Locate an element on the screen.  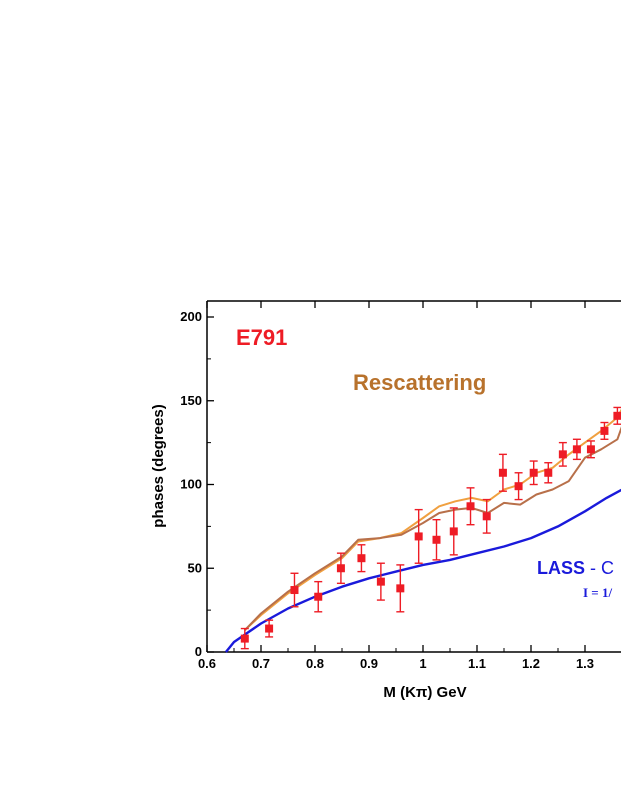
lass-curve is located at coordinates (422, 570).